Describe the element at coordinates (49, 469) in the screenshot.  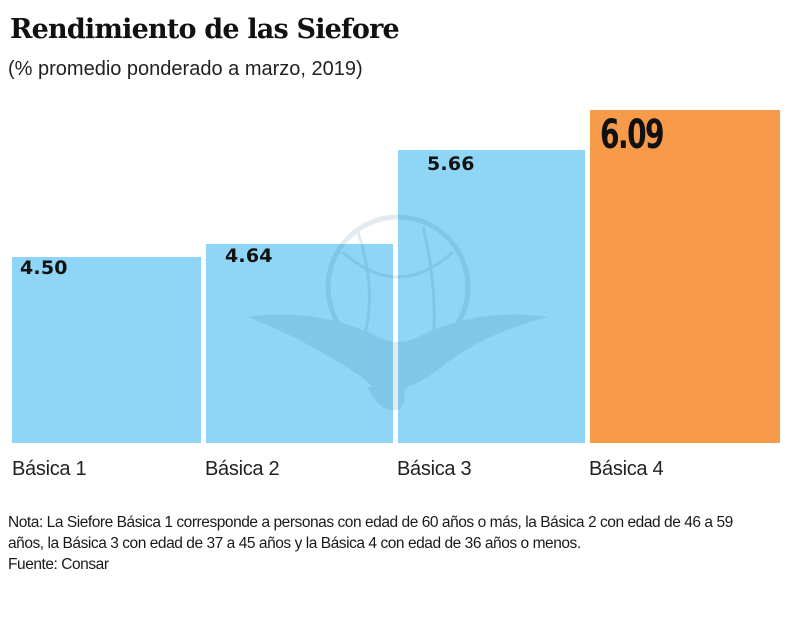
I see `category-label-basica-1: Básica 1` at that location.